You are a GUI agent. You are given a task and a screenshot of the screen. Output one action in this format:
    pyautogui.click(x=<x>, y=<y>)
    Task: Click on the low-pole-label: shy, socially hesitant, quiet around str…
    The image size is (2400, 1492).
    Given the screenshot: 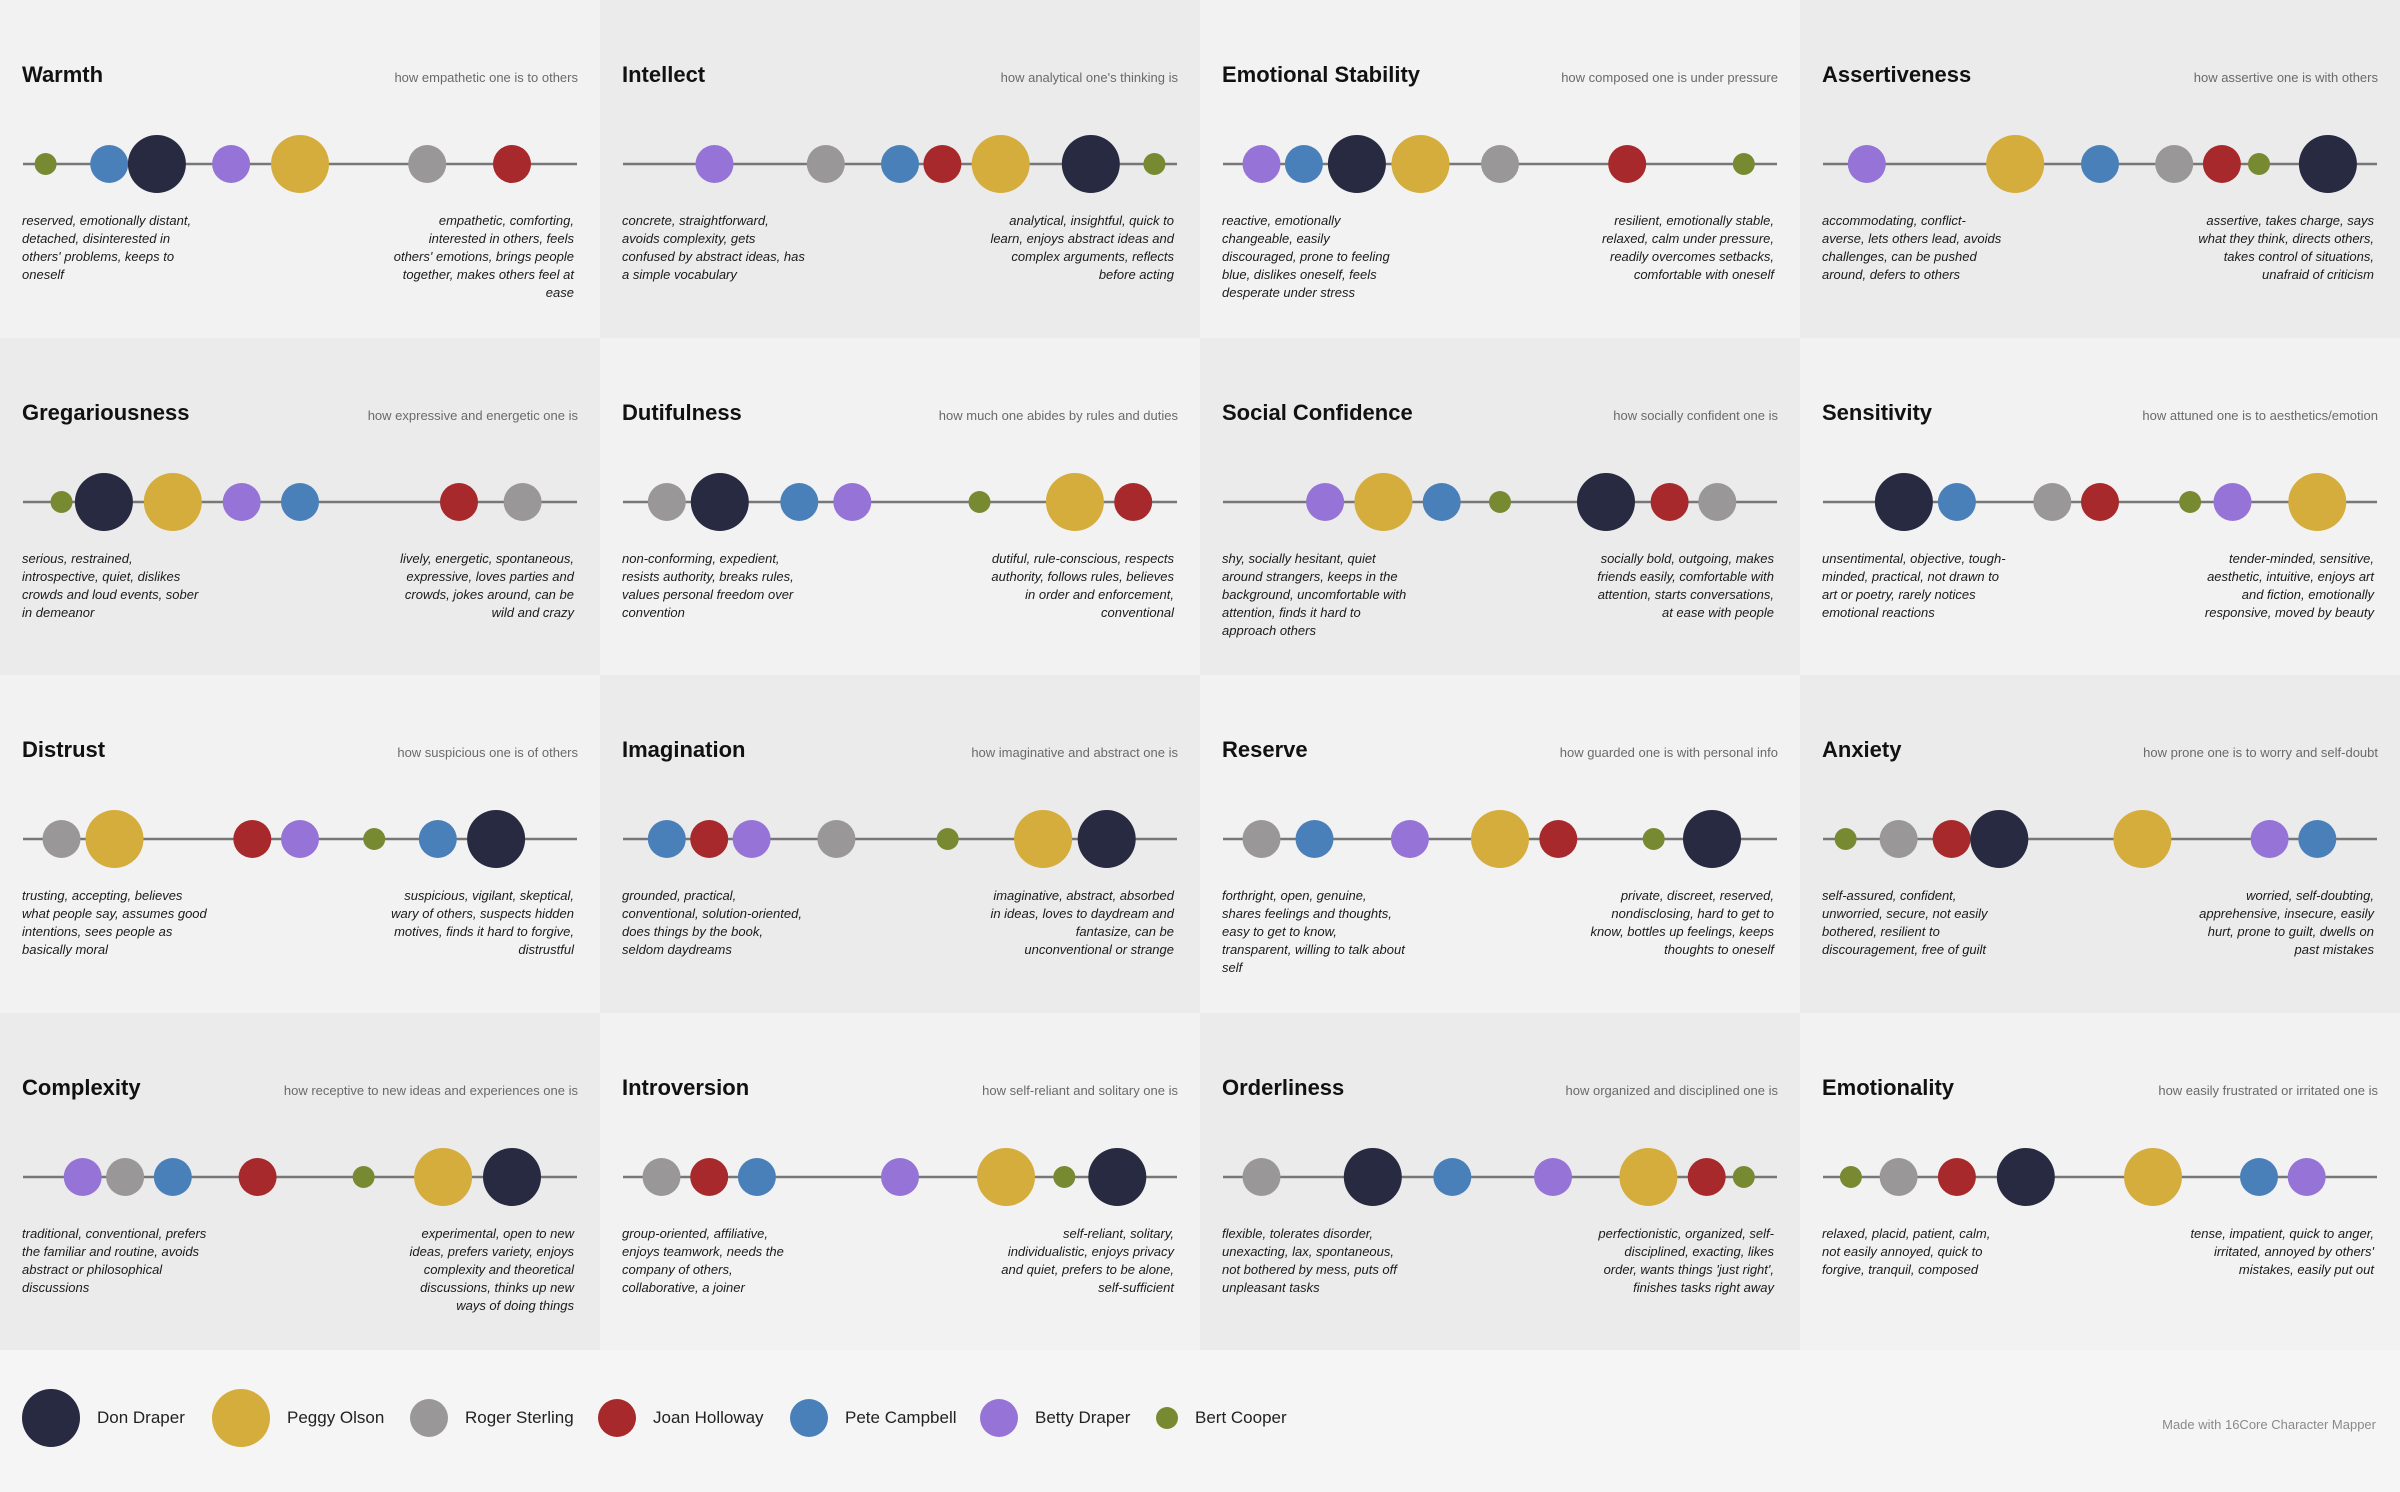 What is the action you would take?
    pyautogui.click(x=1314, y=594)
    